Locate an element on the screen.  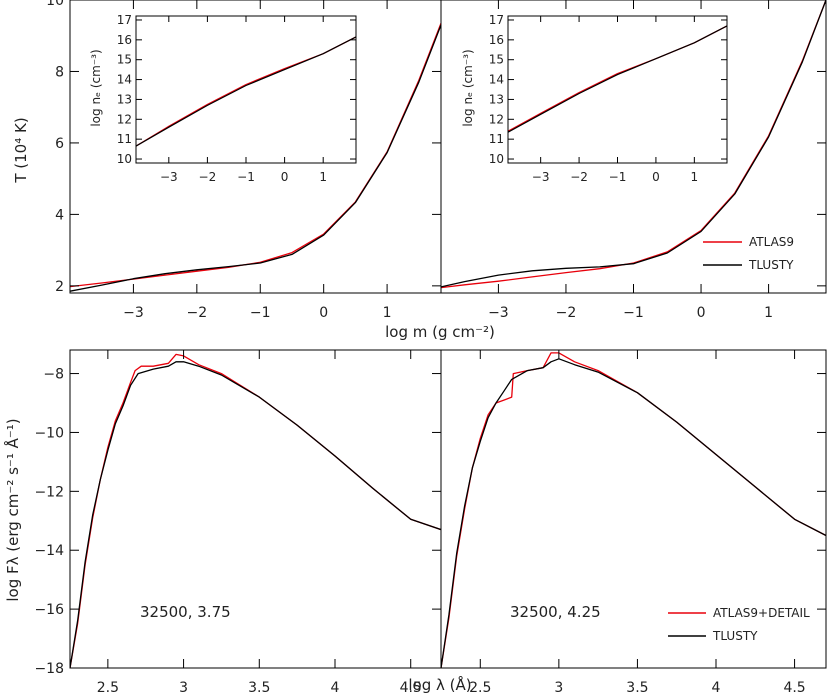
top-right-inset-series-tlusty is located at coordinates (617, 79).